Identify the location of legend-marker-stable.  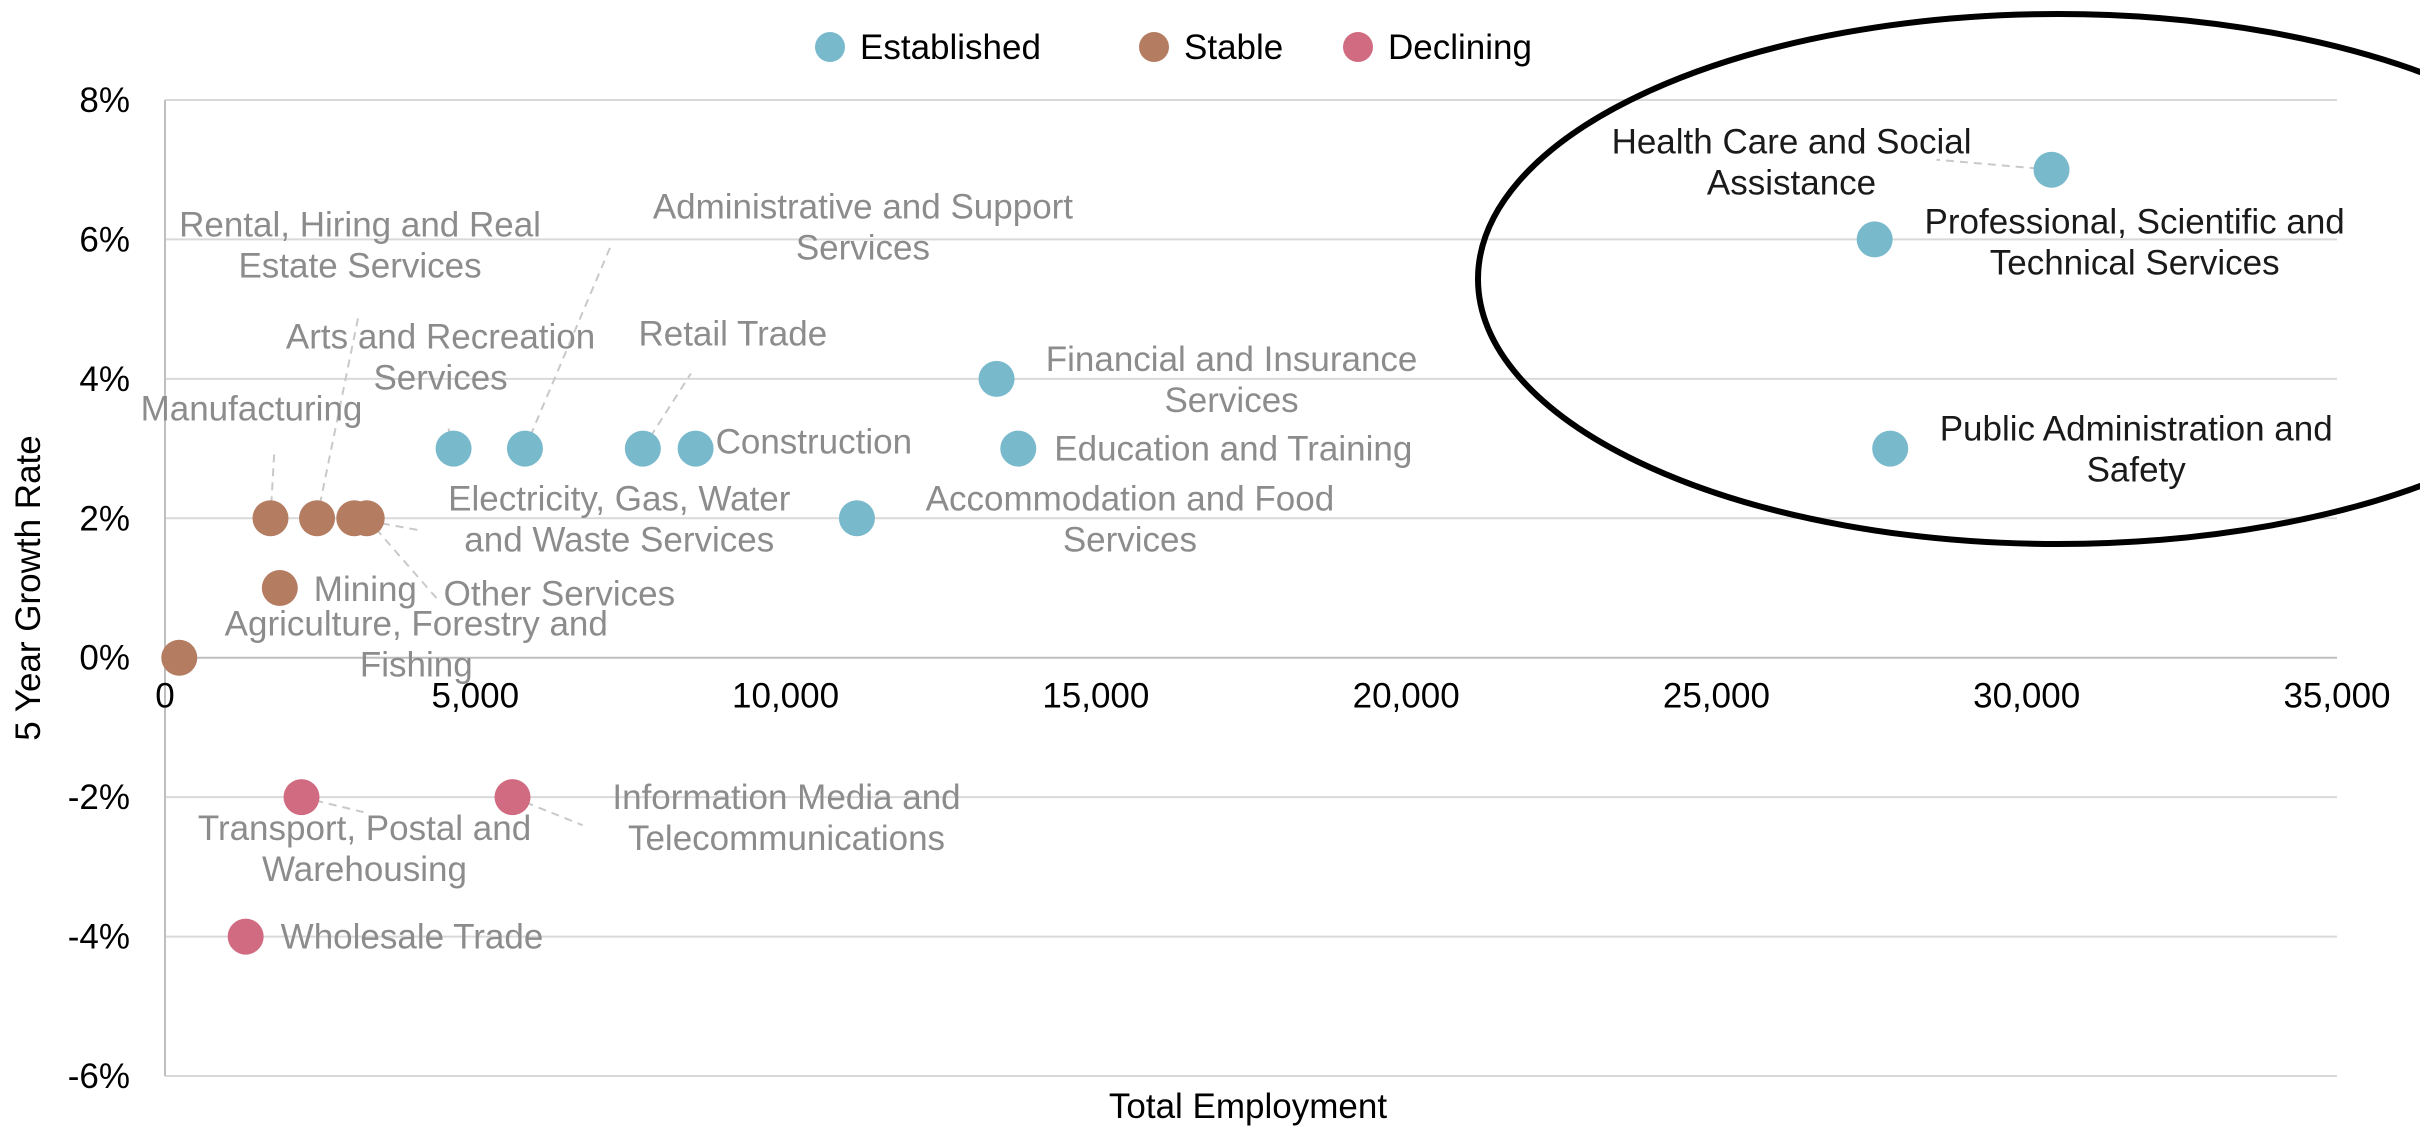
(1154, 47).